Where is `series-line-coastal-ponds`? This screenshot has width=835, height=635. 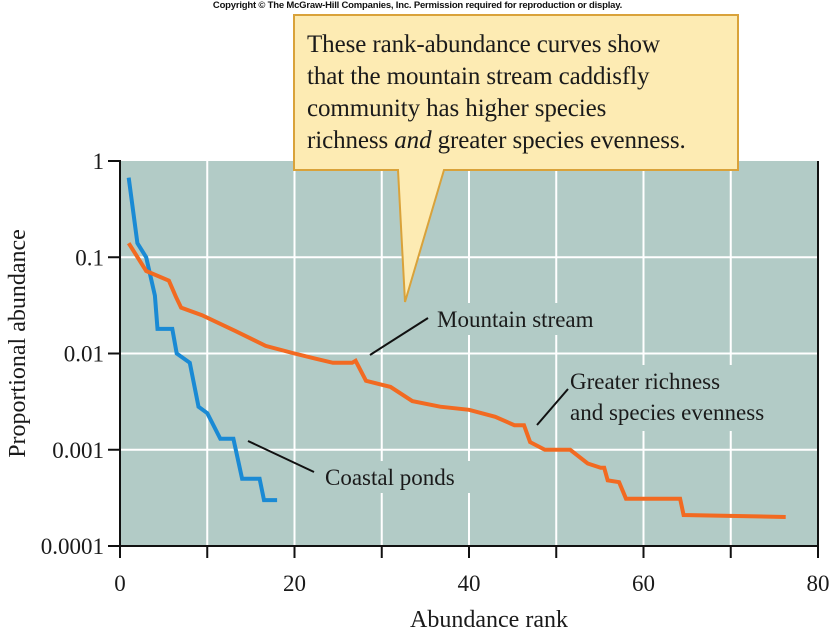 series-line-coastal-ponds is located at coordinates (202, 340).